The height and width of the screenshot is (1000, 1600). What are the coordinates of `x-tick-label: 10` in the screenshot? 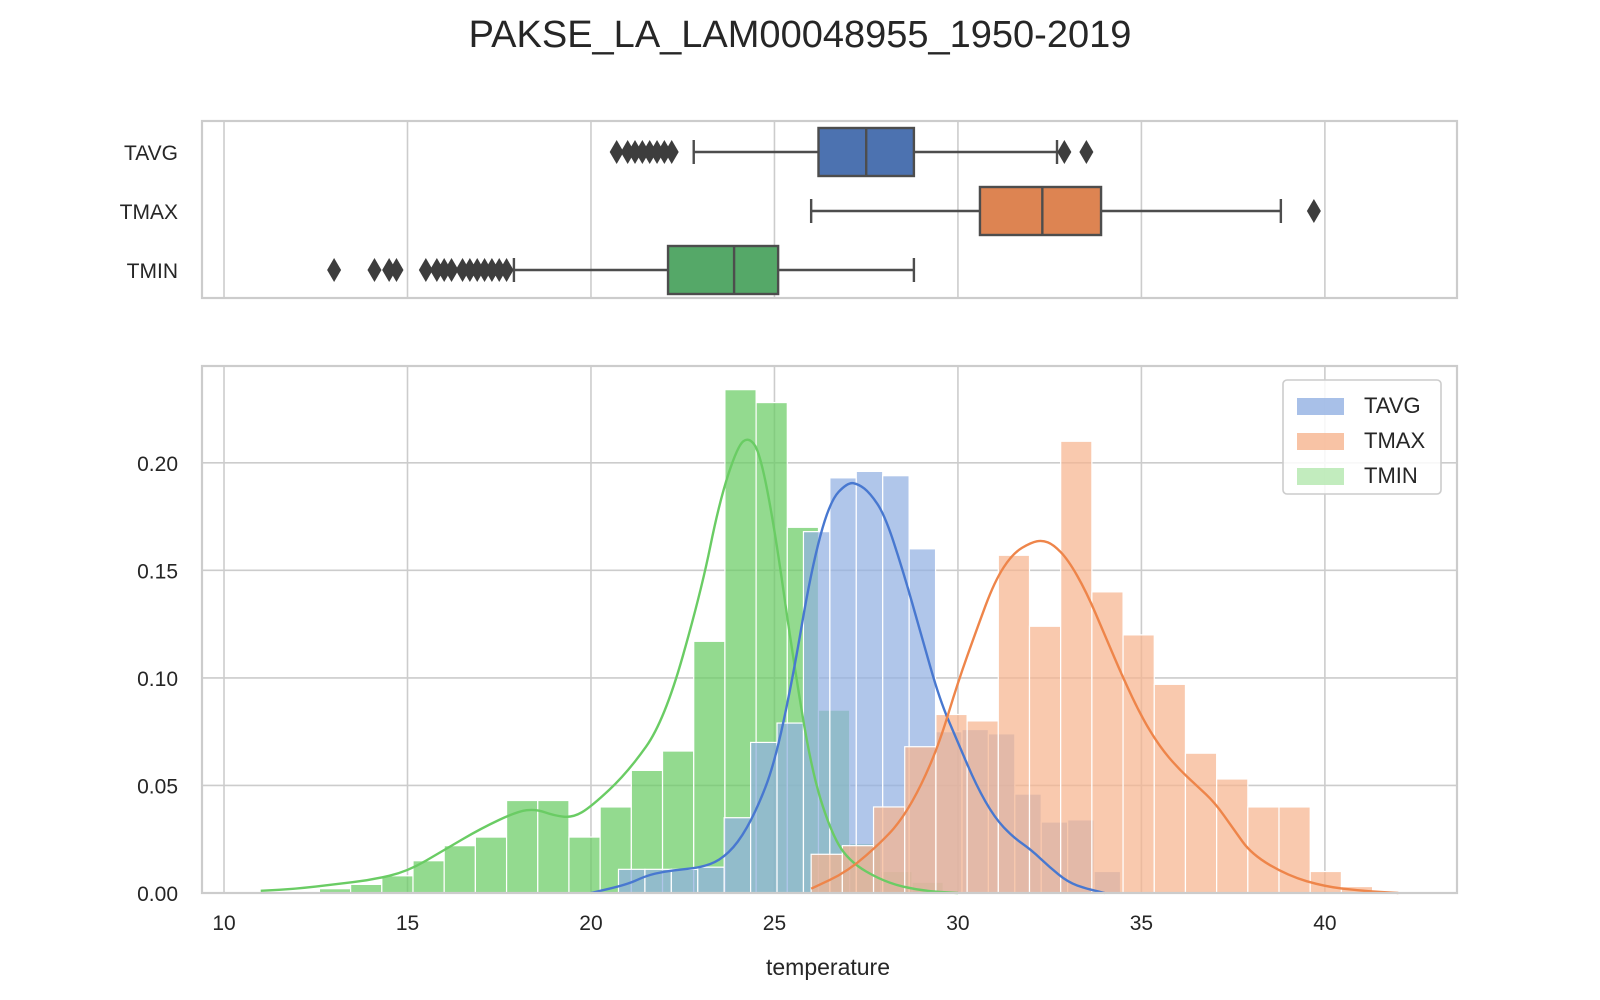 It's located at (223, 923).